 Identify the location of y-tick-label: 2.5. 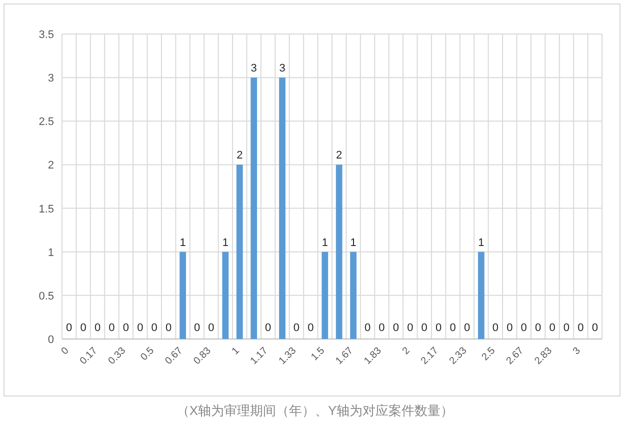
(46, 122).